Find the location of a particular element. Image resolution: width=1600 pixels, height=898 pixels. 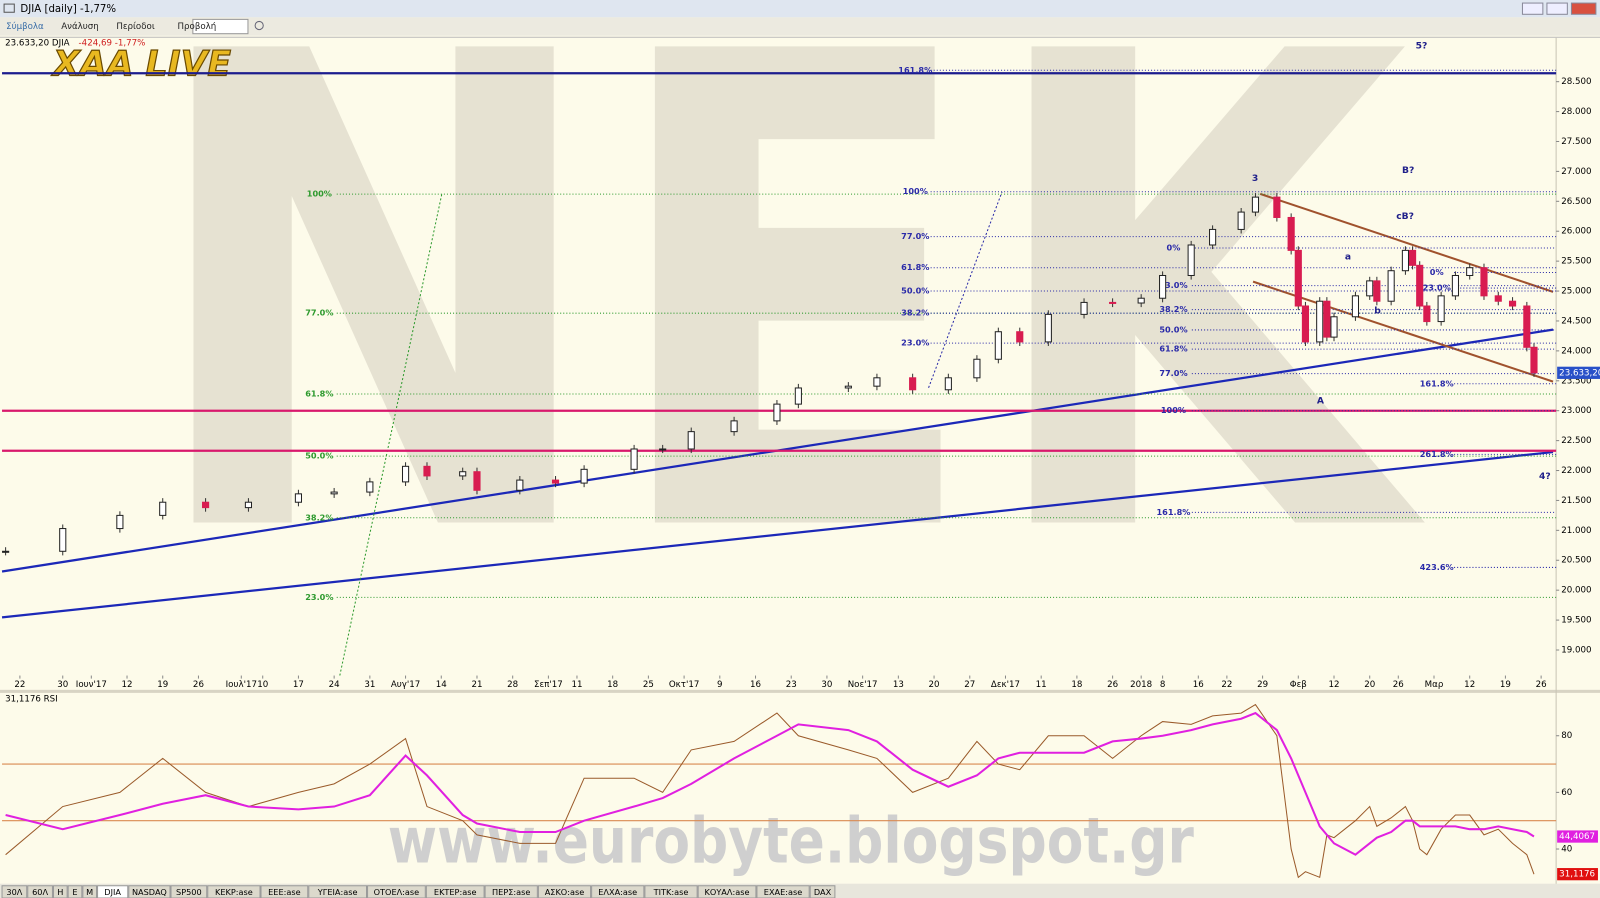

window-icon is located at coordinates (9, 8).